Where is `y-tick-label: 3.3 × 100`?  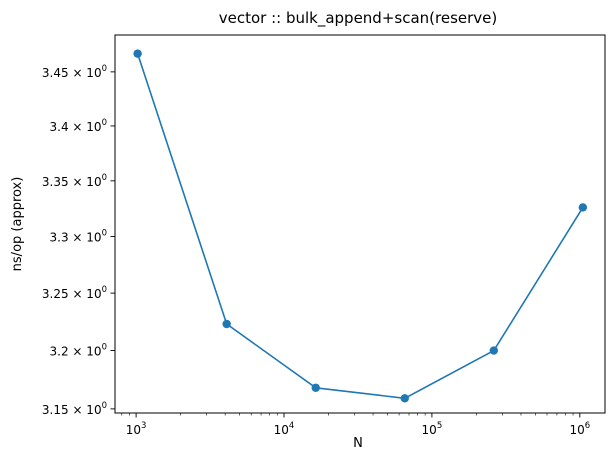 y-tick-label: 3.3 × 100 is located at coordinates (78, 237).